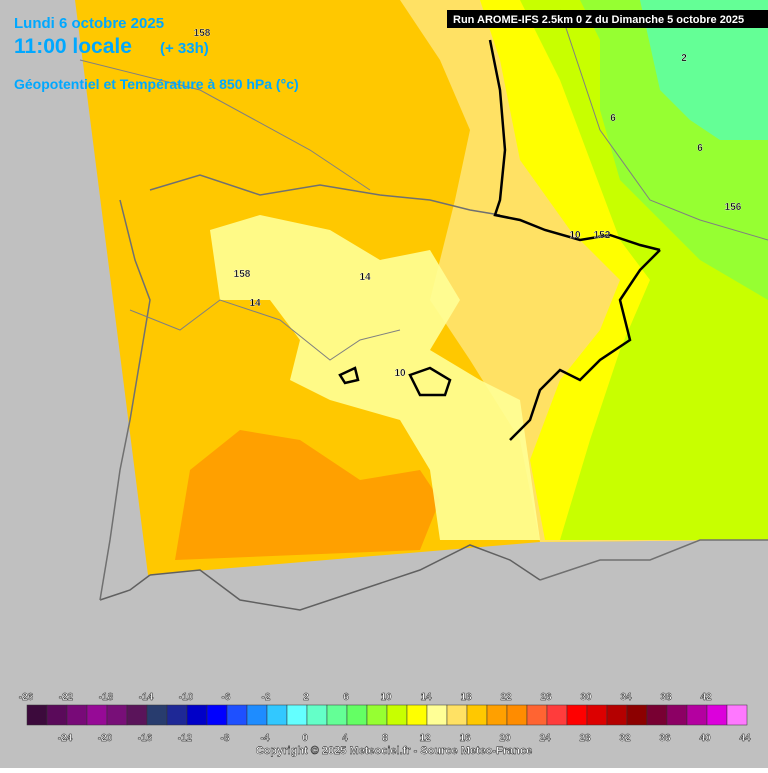 Image resolution: width=768 pixels, height=773 pixels. Describe the element at coordinates (185, 738) in the screenshot. I see `legend-label: -12` at that location.